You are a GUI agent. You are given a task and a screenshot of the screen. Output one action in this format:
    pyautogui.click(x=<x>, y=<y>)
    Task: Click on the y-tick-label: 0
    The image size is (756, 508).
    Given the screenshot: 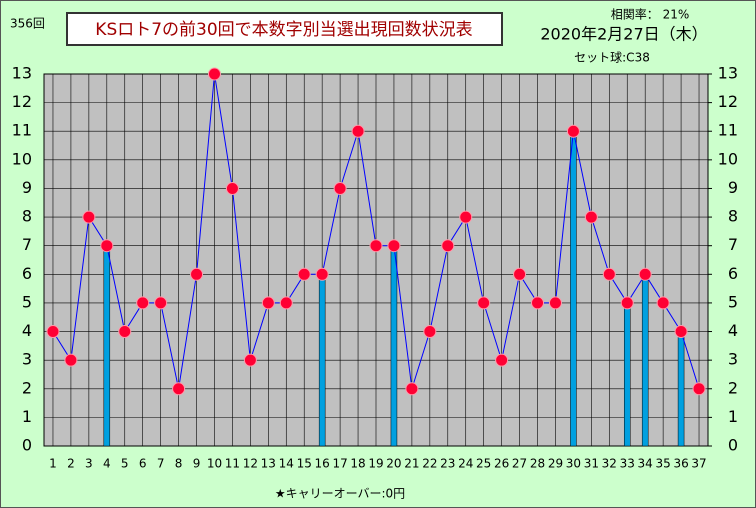 What is the action you would take?
    pyautogui.click(x=27, y=445)
    